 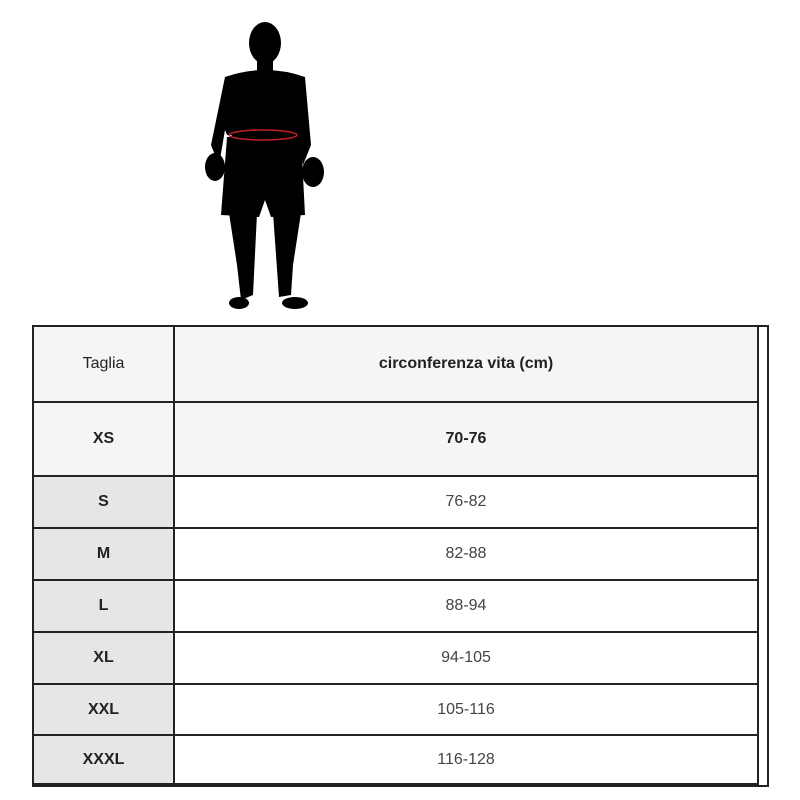 What do you see at coordinates (104, 606) in the screenshot?
I see `size-cell: L` at bounding box center [104, 606].